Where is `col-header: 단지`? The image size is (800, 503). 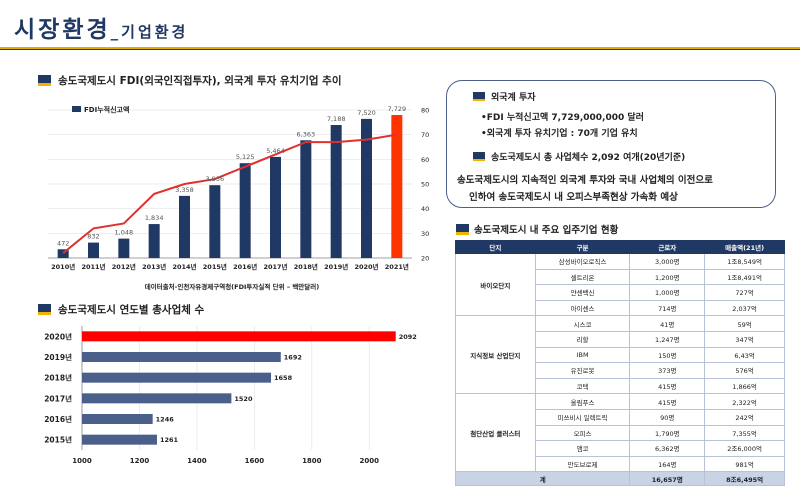 col-header: 단지 is located at coordinates (495, 247).